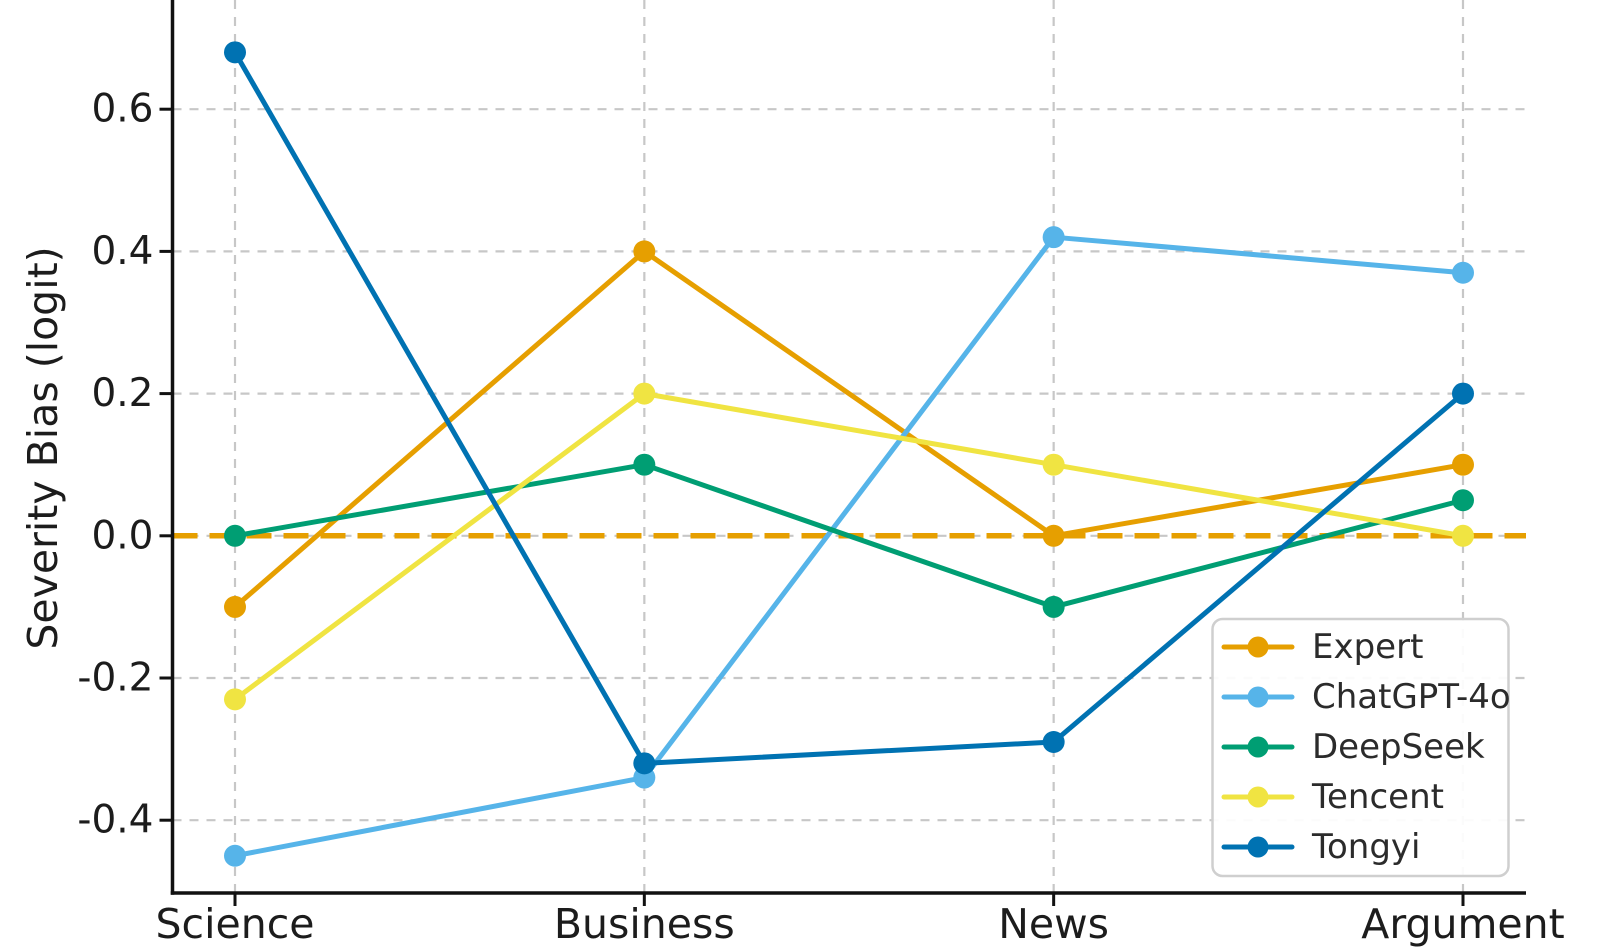 The width and height of the screenshot is (1600, 948). Describe the element at coordinates (115, 820) in the screenshot. I see `y-tick-label--0.4: -0.4` at that location.